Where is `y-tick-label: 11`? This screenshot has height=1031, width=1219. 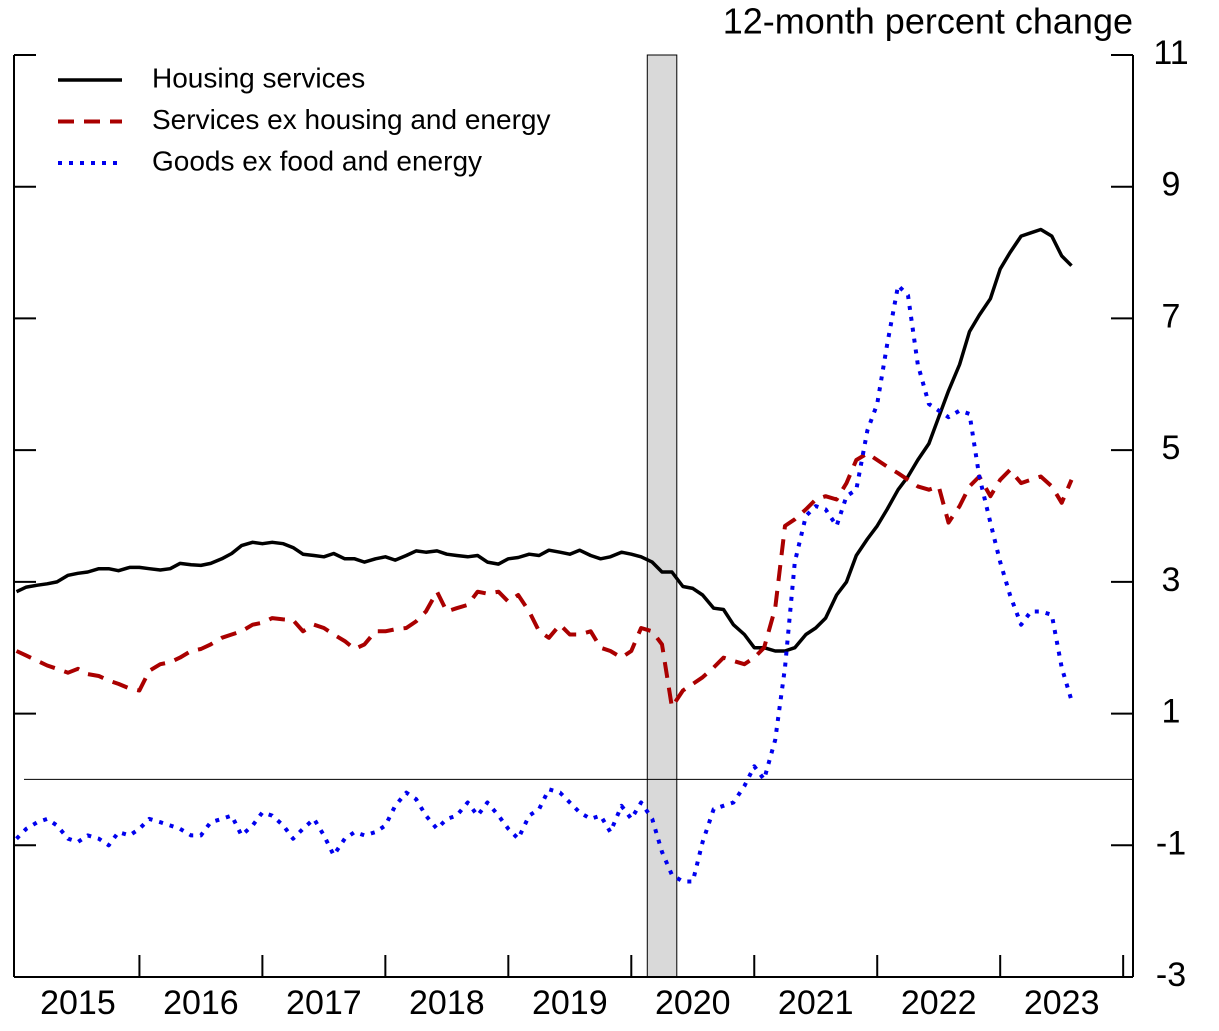
y-tick-label: 11 is located at coordinates (1170, 53).